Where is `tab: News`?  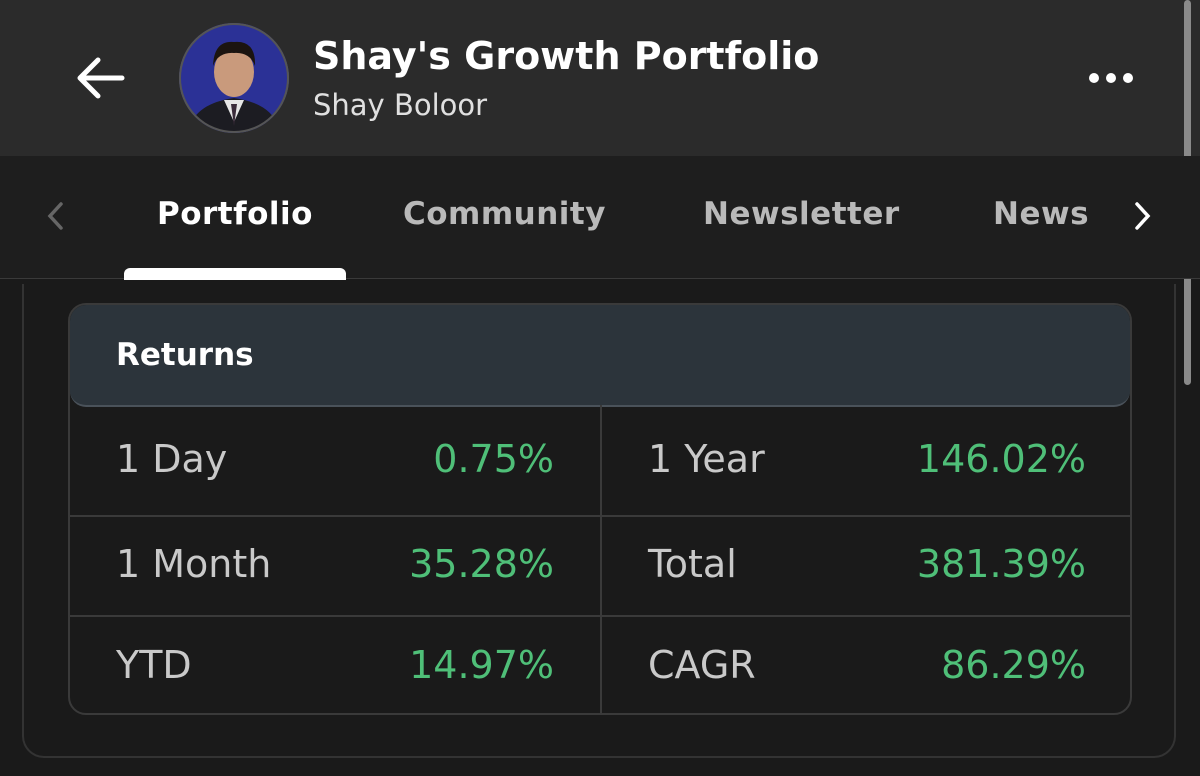
tab: News is located at coordinates (1041, 214).